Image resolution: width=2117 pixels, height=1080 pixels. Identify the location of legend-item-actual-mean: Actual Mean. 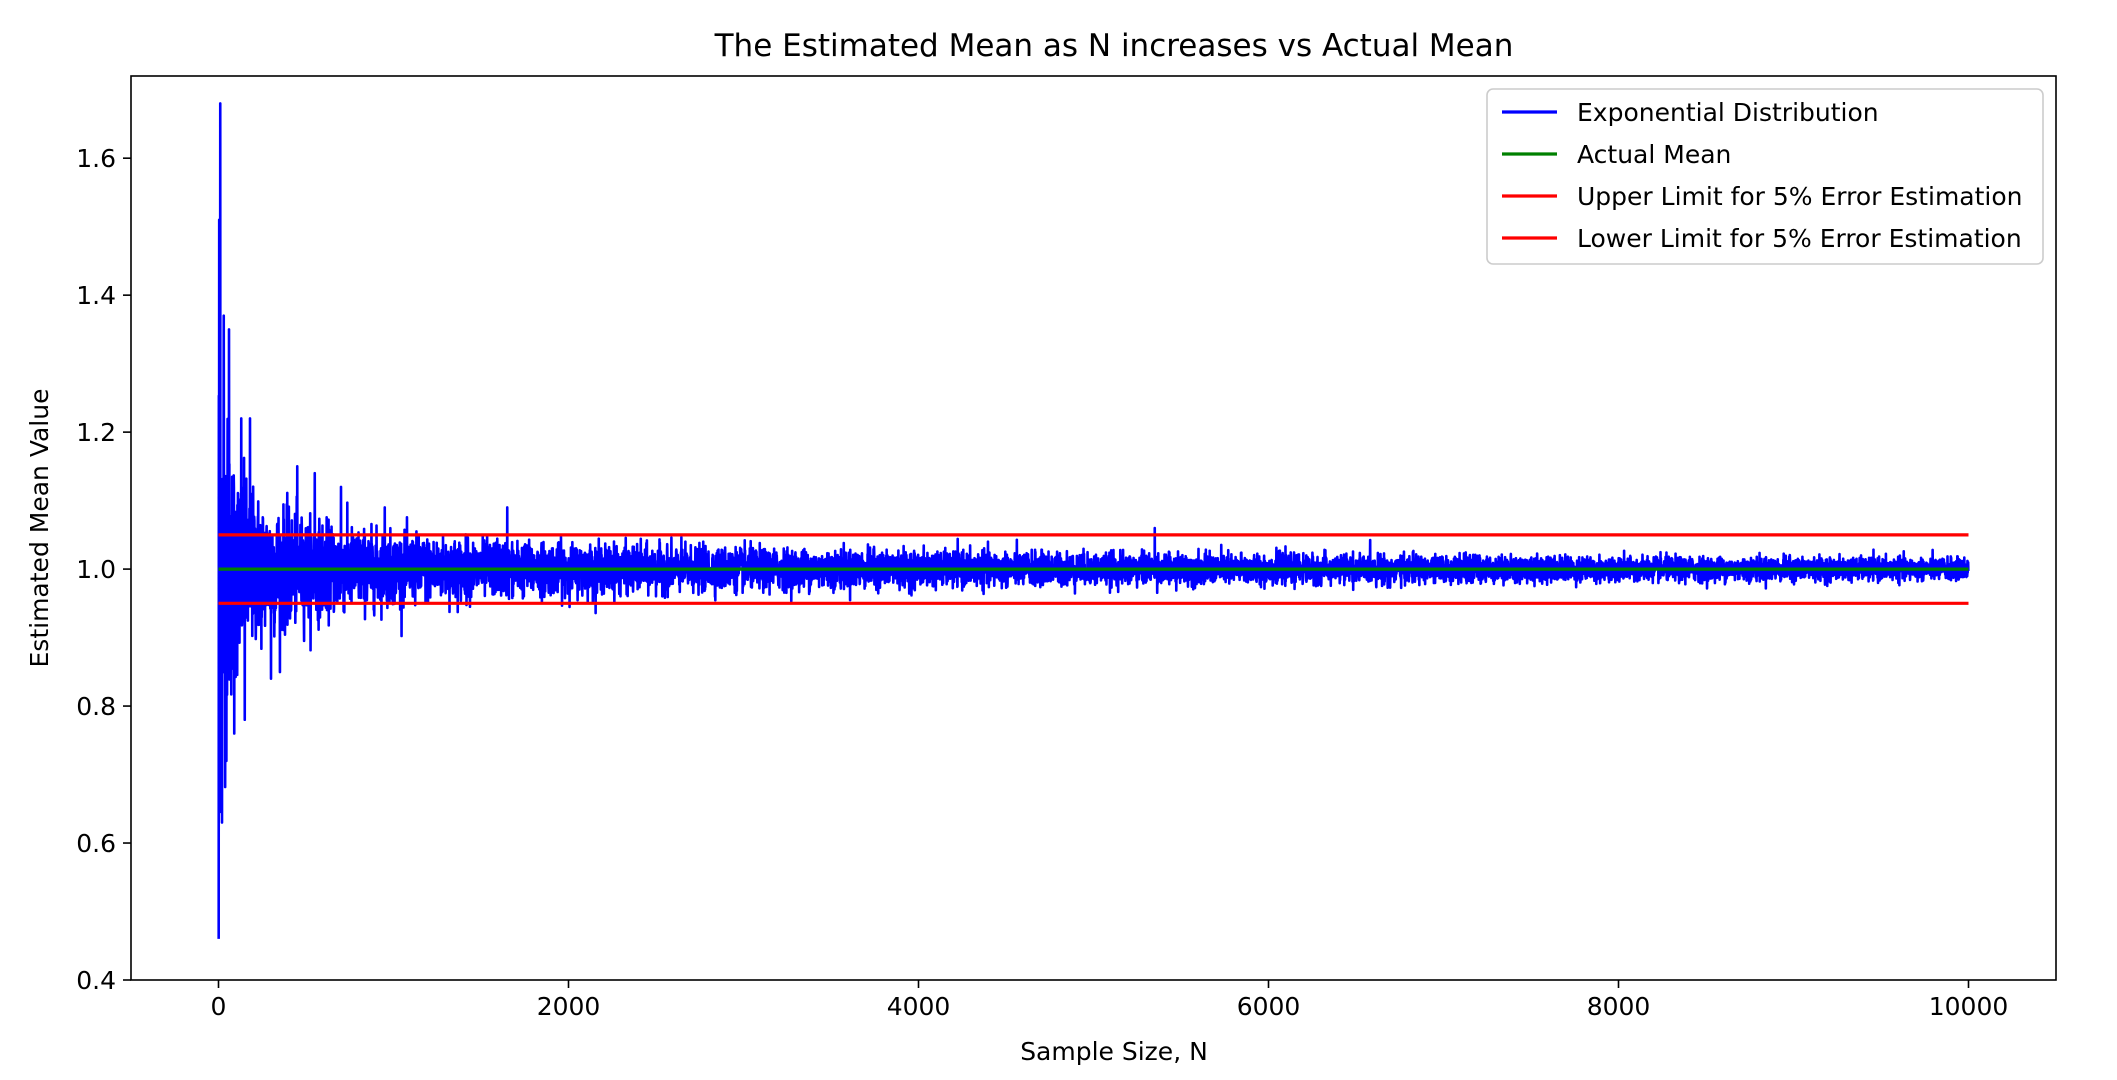
(1616, 154).